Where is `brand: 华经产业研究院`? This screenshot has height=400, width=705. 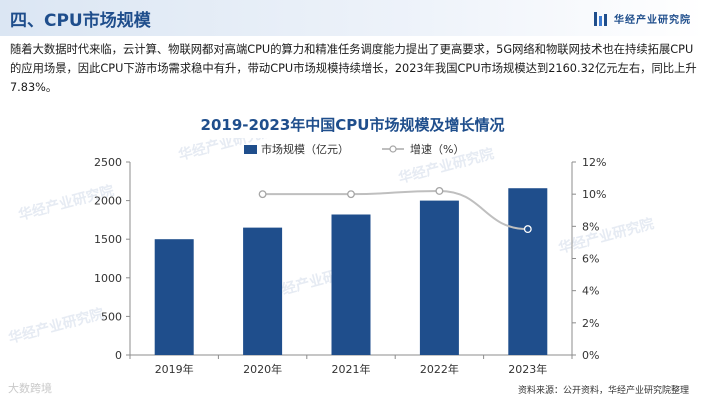 brand: 华经产业研究院 is located at coordinates (642, 18).